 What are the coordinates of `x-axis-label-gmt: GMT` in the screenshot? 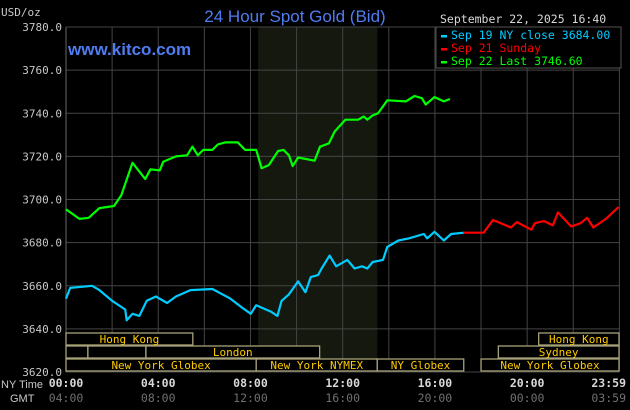 It's located at (22, 399).